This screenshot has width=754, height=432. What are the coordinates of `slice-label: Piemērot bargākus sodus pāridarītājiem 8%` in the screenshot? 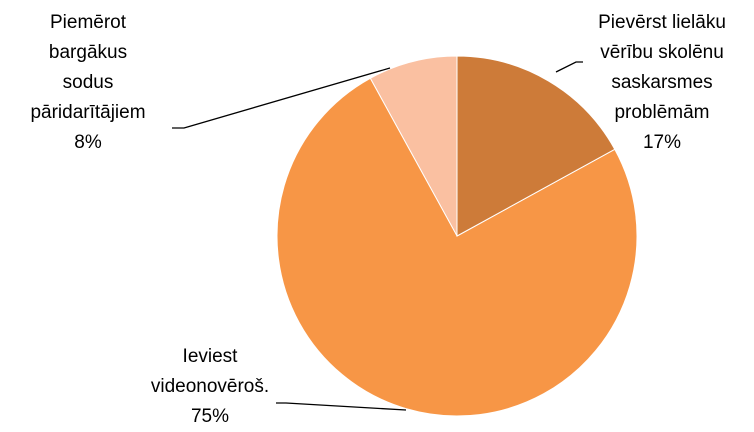 It's located at (87, 83).